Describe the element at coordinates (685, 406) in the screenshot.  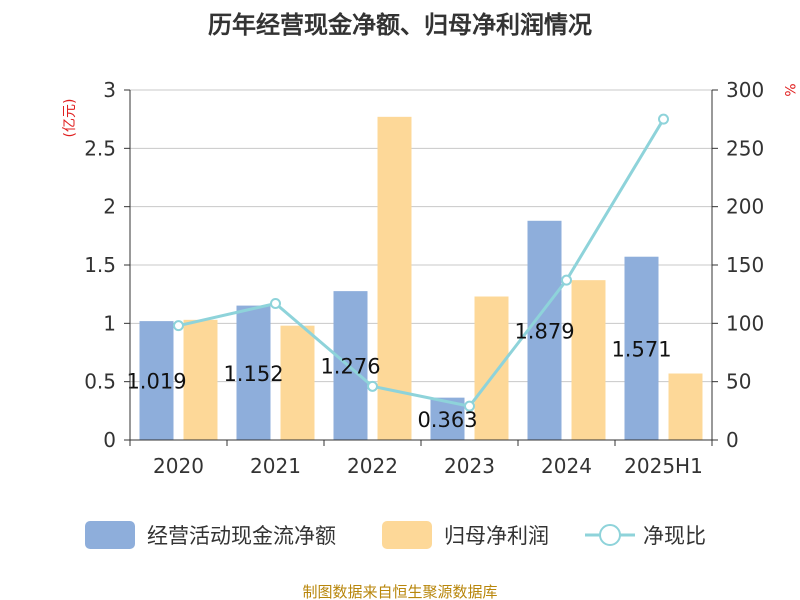
I see `bar-net-profit-2025H1` at that location.